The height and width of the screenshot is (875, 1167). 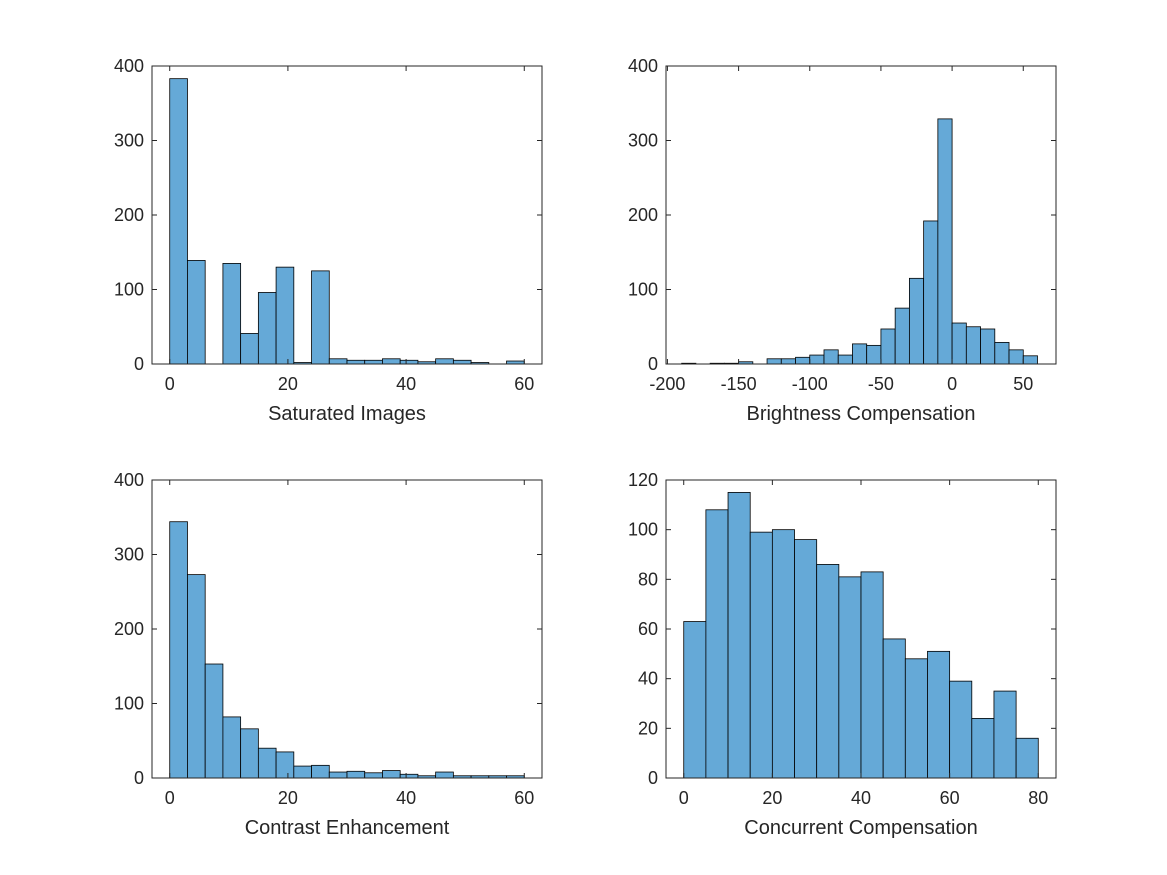 I want to click on x-tick-label: 80, so click(x=1038, y=798).